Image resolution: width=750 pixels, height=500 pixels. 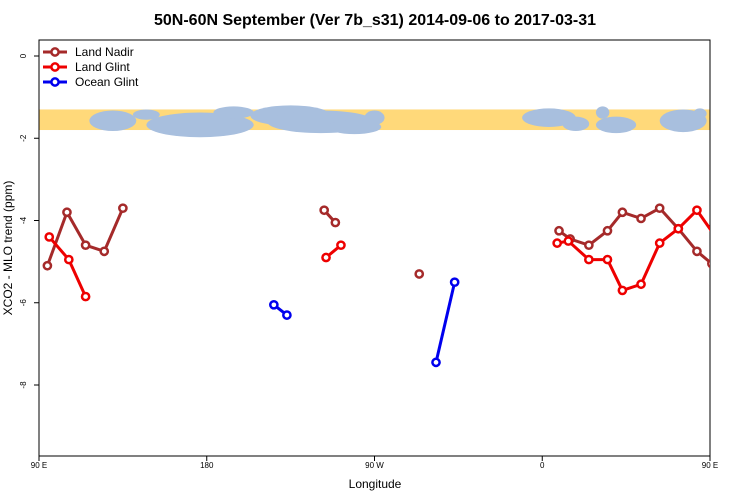 I want to click on legend-marker-land-glint, so click(x=55, y=67).